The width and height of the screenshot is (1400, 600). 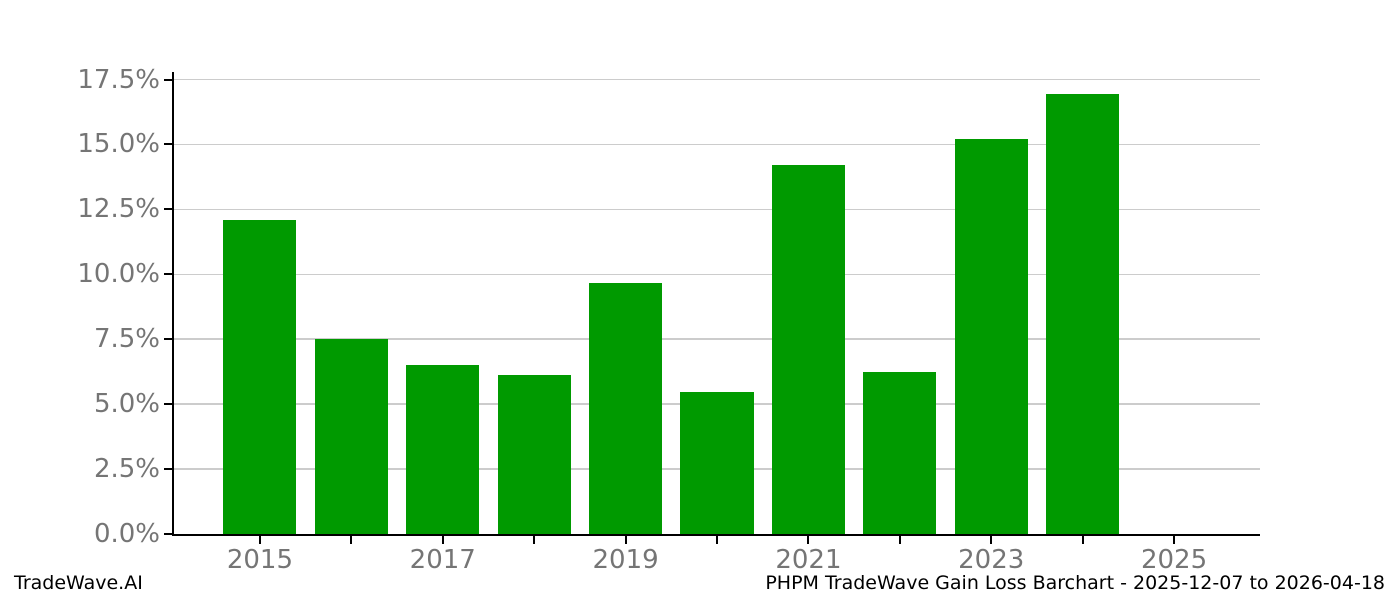 What do you see at coordinates (351, 540) in the screenshot?
I see `x-tick-2016` at bounding box center [351, 540].